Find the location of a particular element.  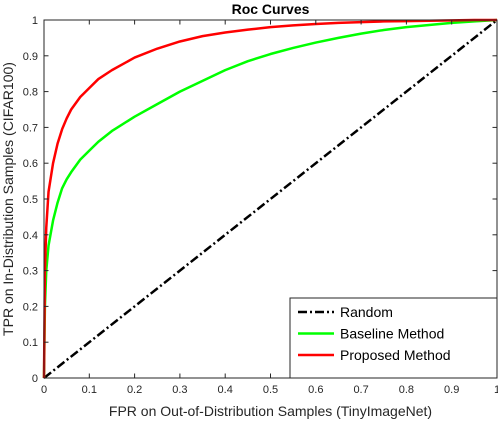

x-tick-label: 0.4 is located at coordinates (225, 390).